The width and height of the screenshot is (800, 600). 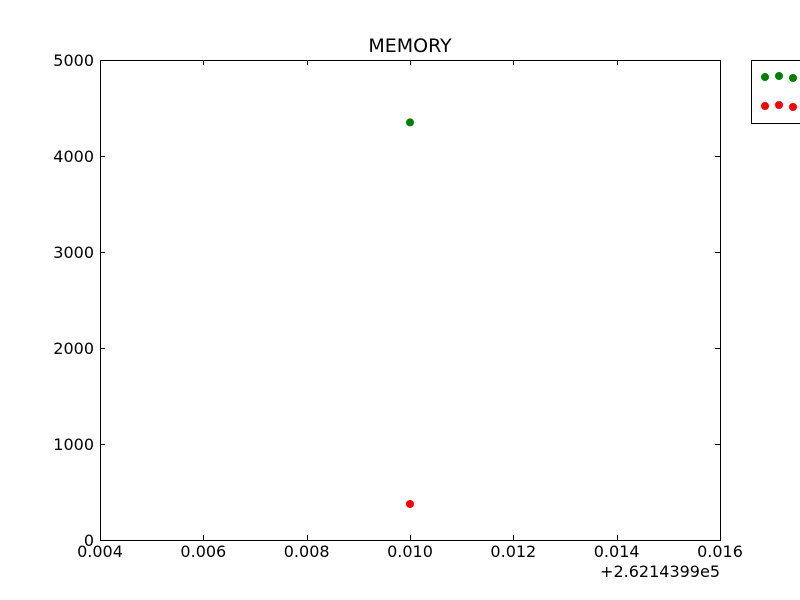 I want to click on x-axis-offset-label: +2.6214399e5, so click(x=660, y=571).